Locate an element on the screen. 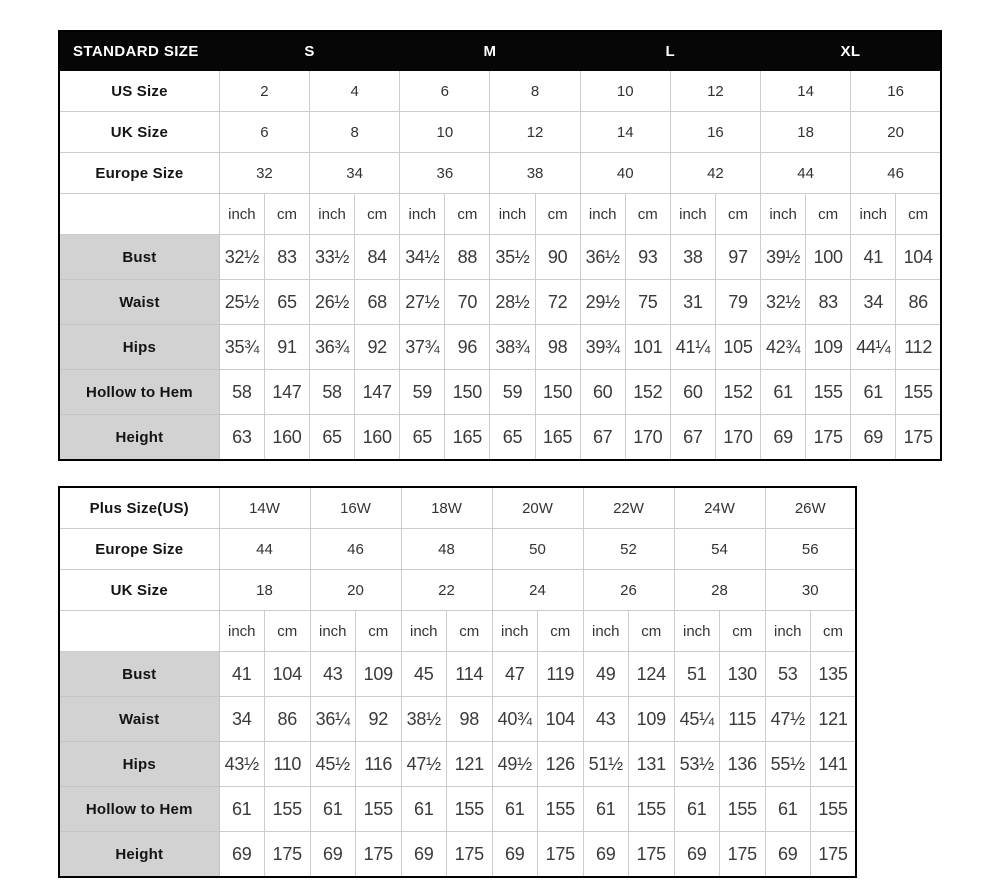 The height and width of the screenshot is (887, 1000). measure-value-cell: 170 is located at coordinates (647, 437).